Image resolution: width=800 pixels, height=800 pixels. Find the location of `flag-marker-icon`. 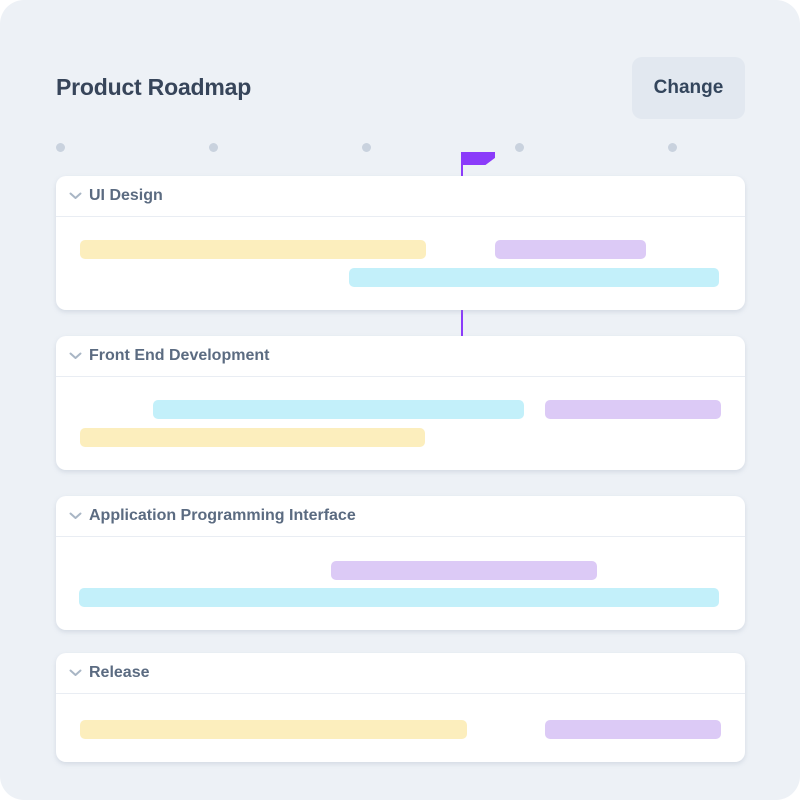

flag-marker-icon is located at coordinates (478, 158).